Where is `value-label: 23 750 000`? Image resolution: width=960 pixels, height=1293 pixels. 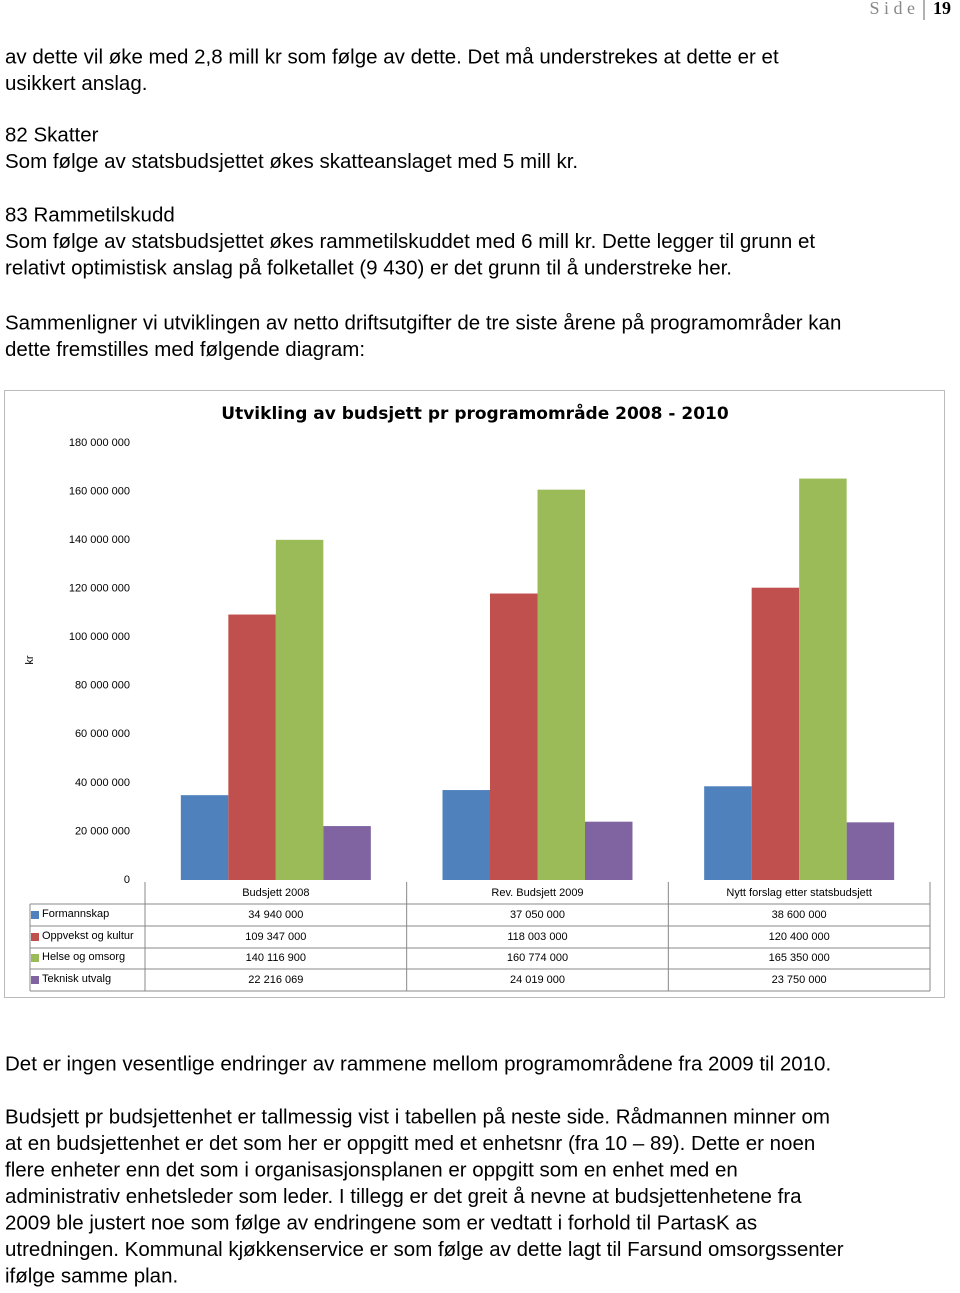
value-label: 23 750 000 is located at coordinates (799, 980).